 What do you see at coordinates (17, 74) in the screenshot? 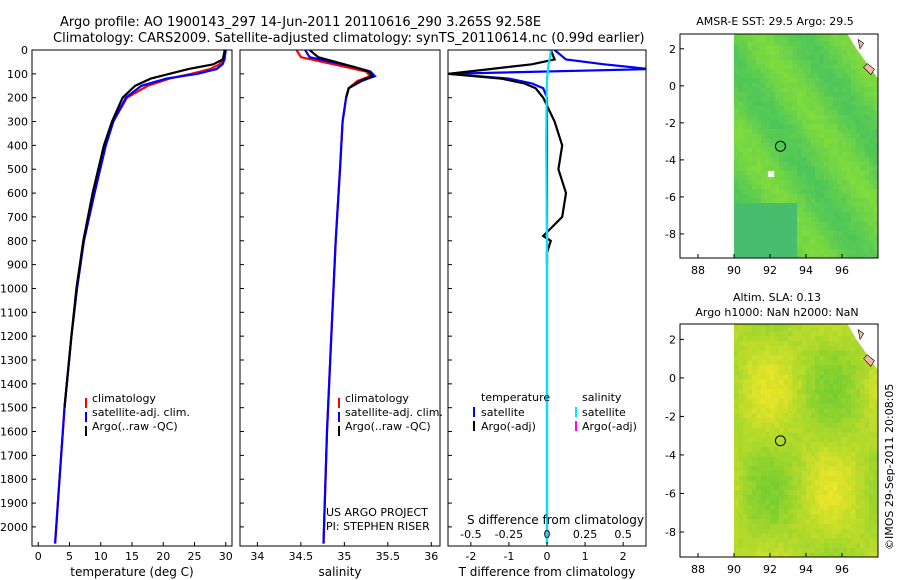
I see `y-tick-label: 100` at bounding box center [17, 74].